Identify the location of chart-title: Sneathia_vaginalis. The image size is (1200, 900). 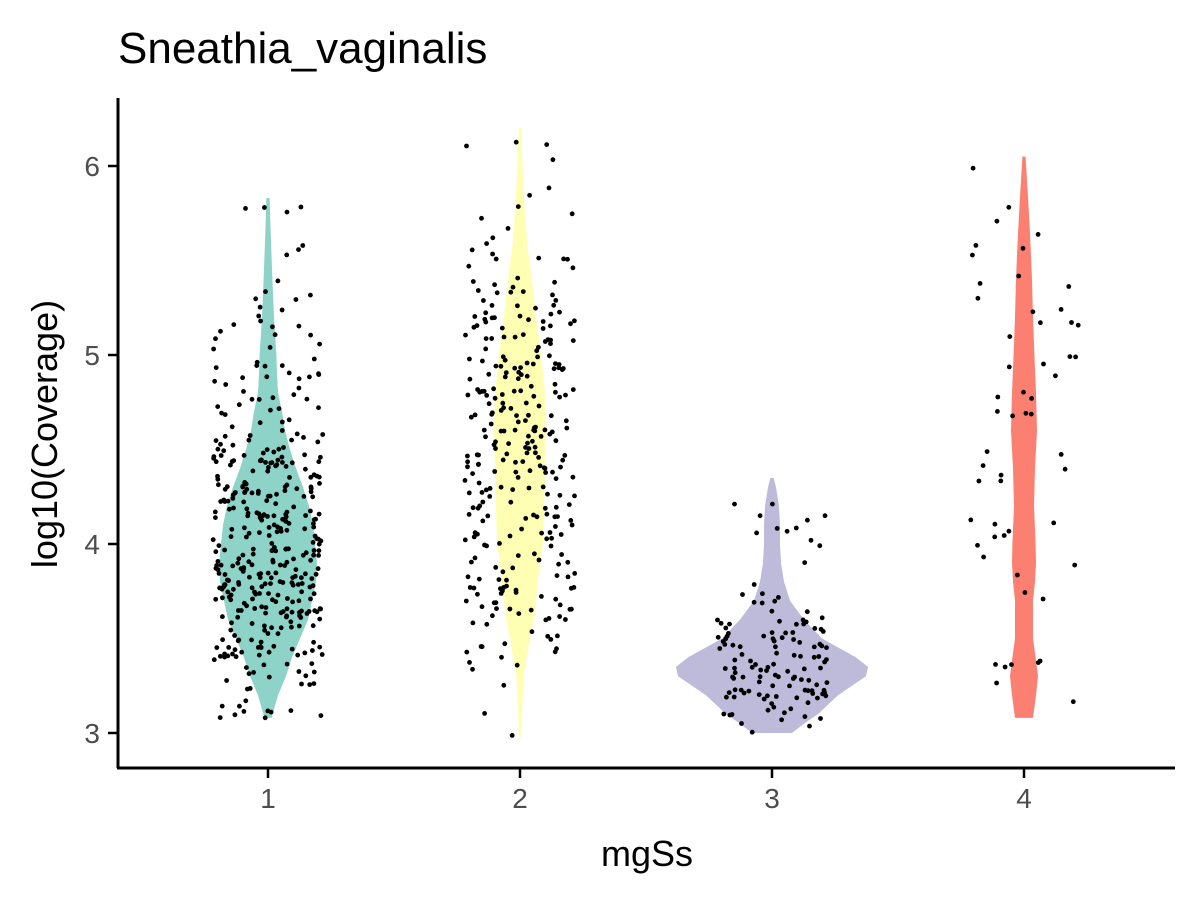
(302, 48).